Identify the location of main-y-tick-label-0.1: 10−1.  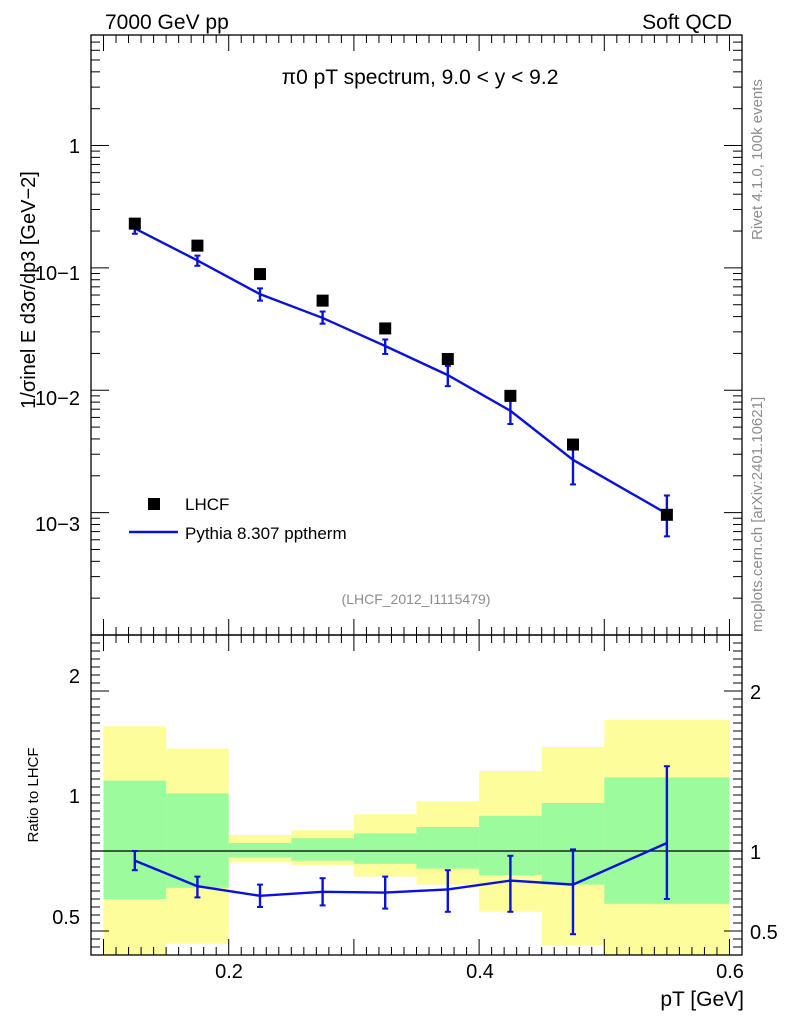
(57, 274).